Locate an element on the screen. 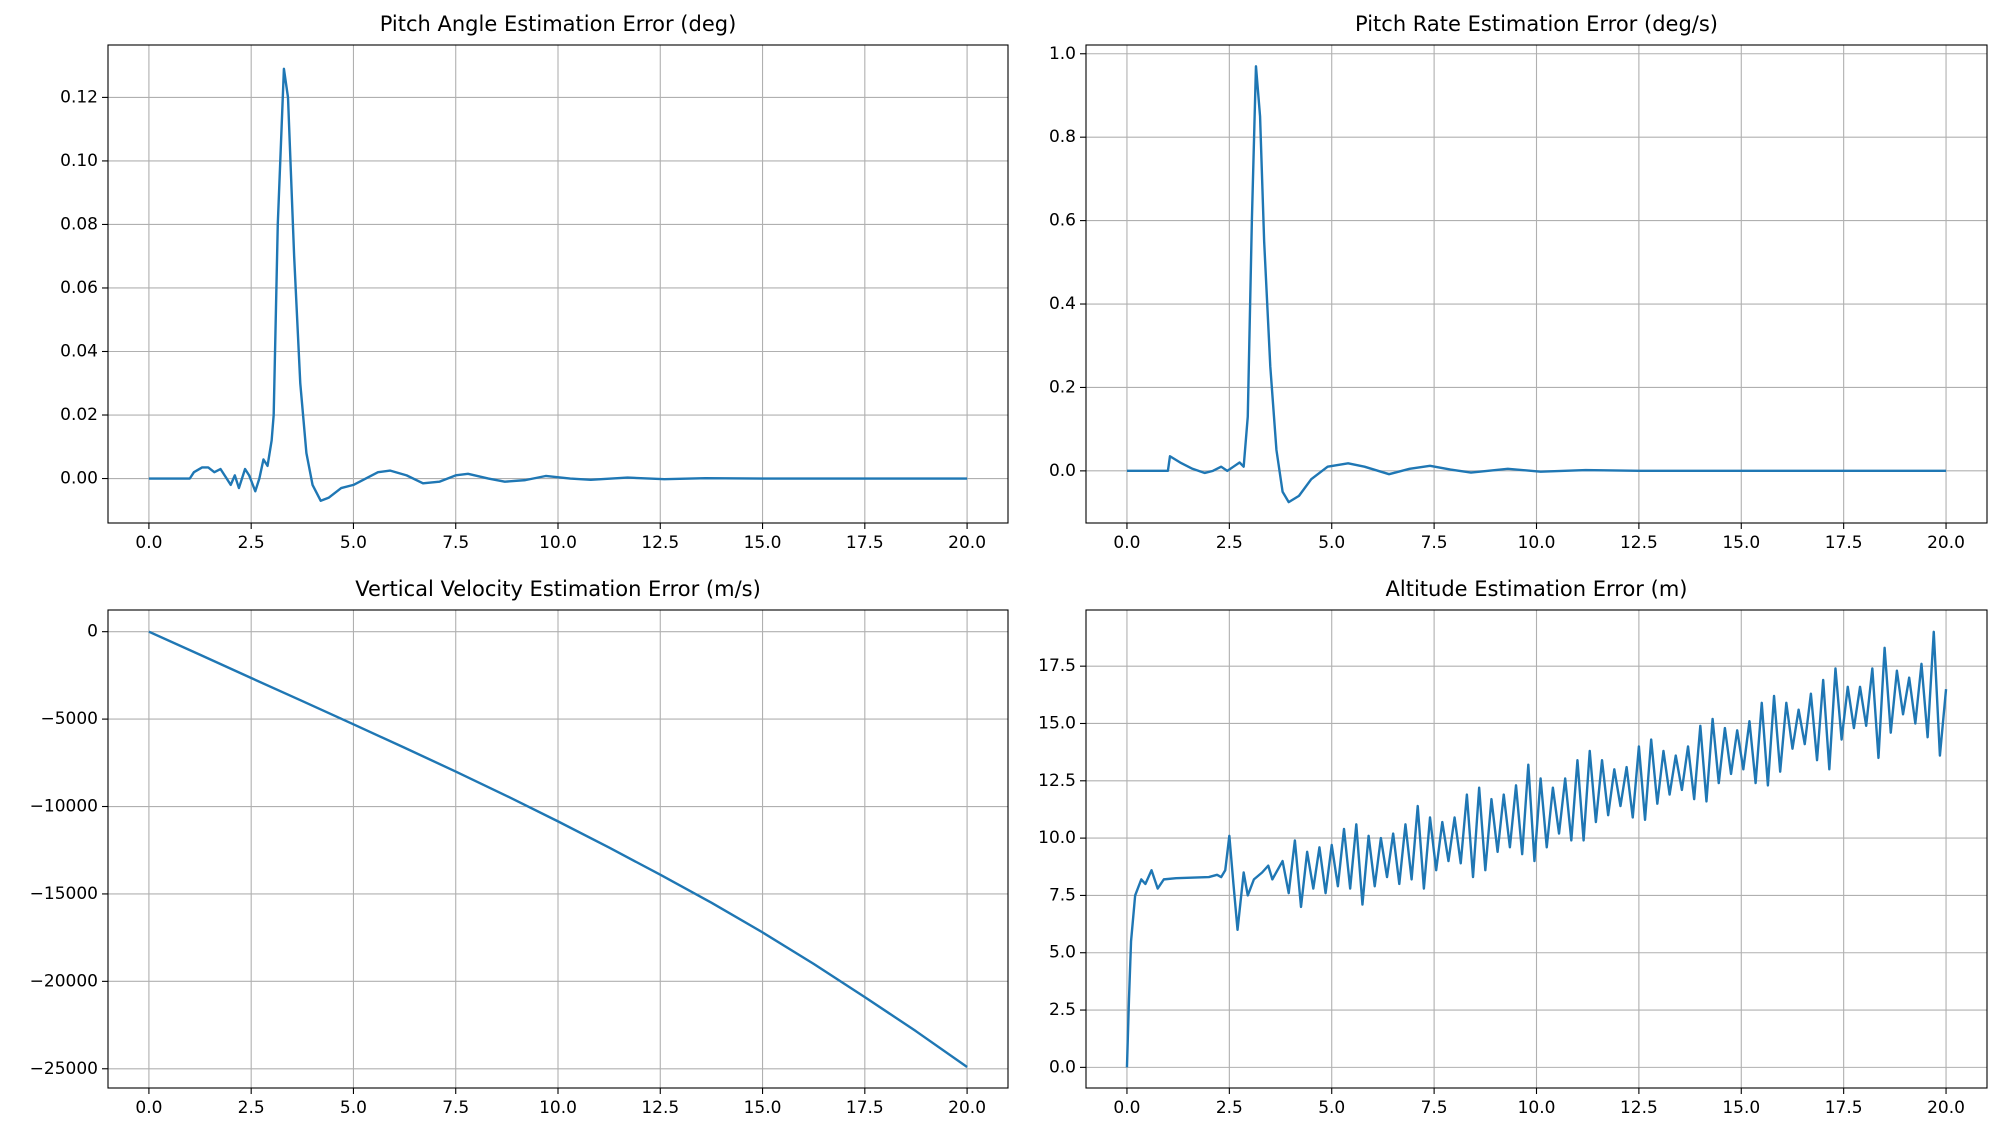 The width and height of the screenshot is (2001, 1137). y-tick-label: 1.0 is located at coordinates (1062, 54).